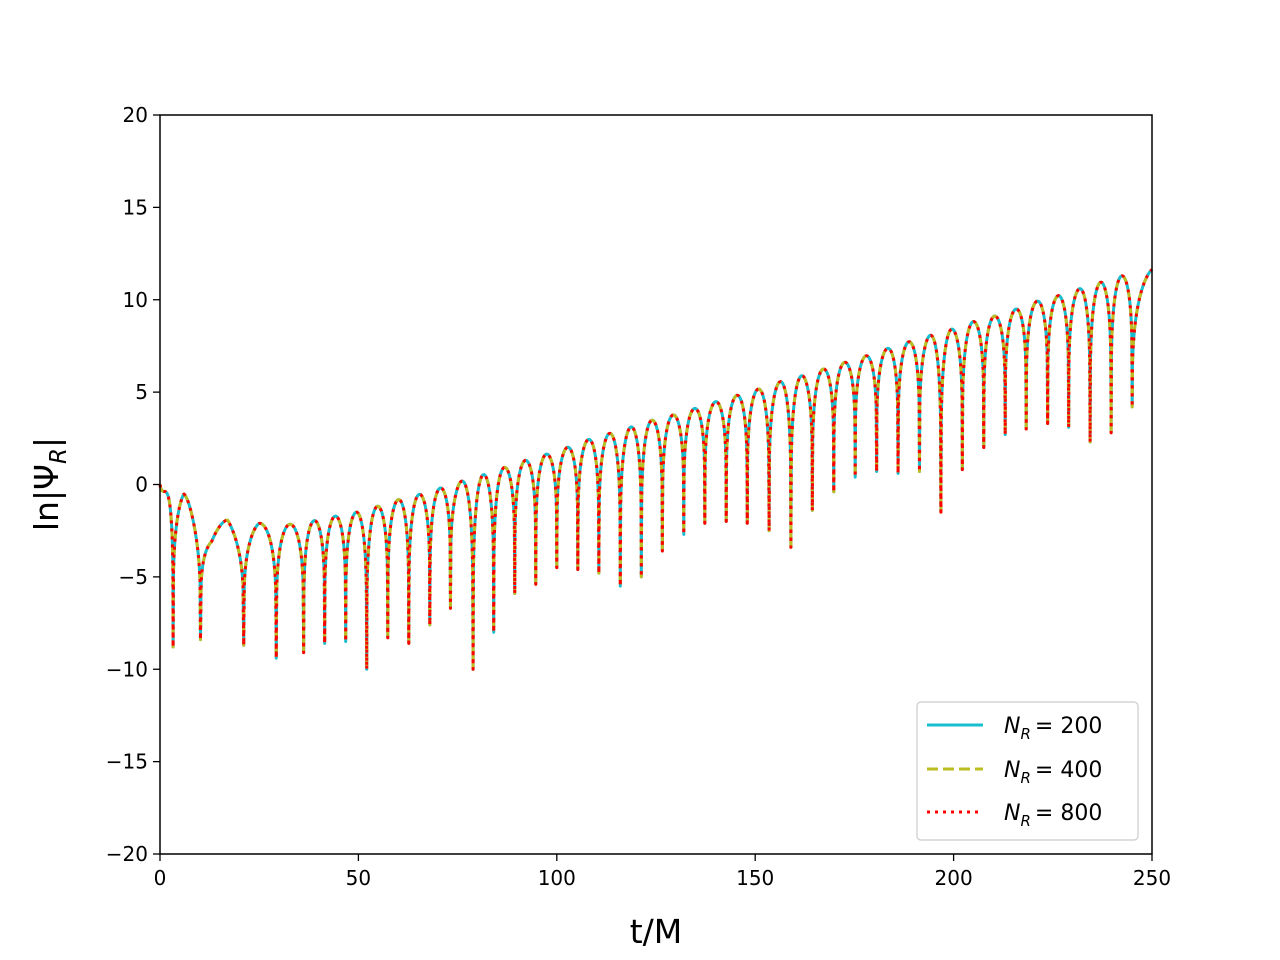 This screenshot has height=960, width=1280. Describe the element at coordinates (656, 931) in the screenshot. I see `x-axis-label: t/M` at that location.